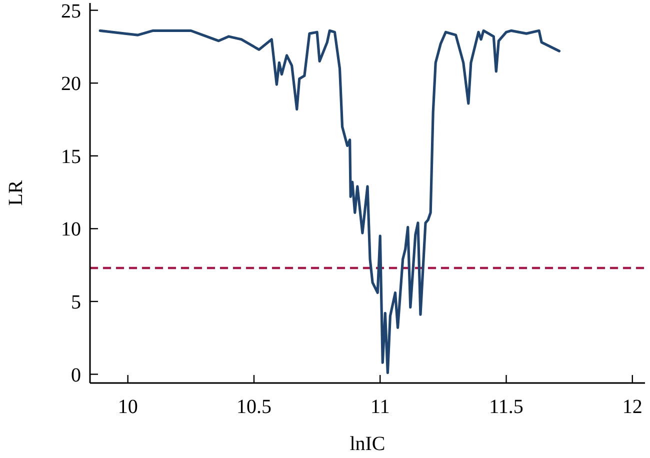 The image size is (650, 458). Describe the element at coordinates (16, 193) in the screenshot. I see `y-axis-title: LR` at that location.